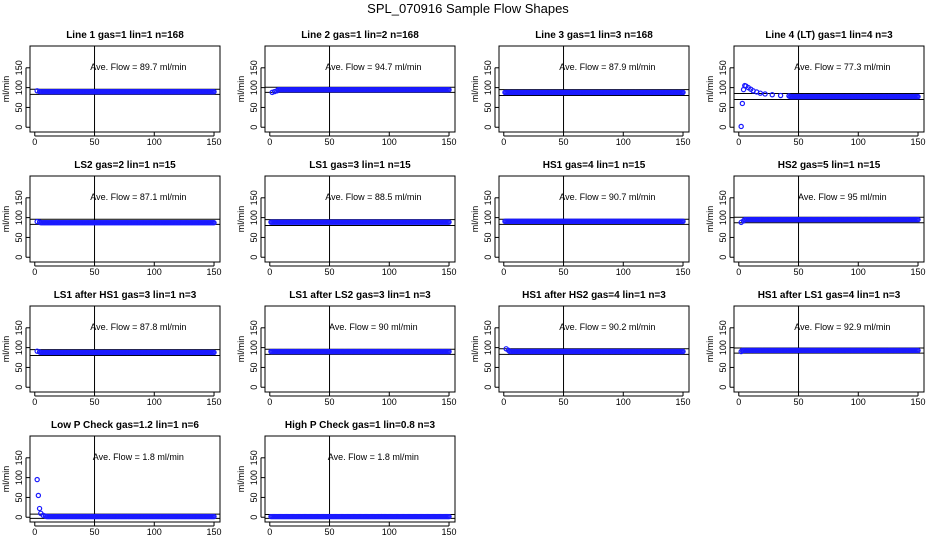 The height and width of the screenshot is (540, 936). What do you see at coordinates (607, 327) in the screenshot?
I see `average-flow-annotation: Ave. Flow = 90.2 ml/min` at bounding box center [607, 327].